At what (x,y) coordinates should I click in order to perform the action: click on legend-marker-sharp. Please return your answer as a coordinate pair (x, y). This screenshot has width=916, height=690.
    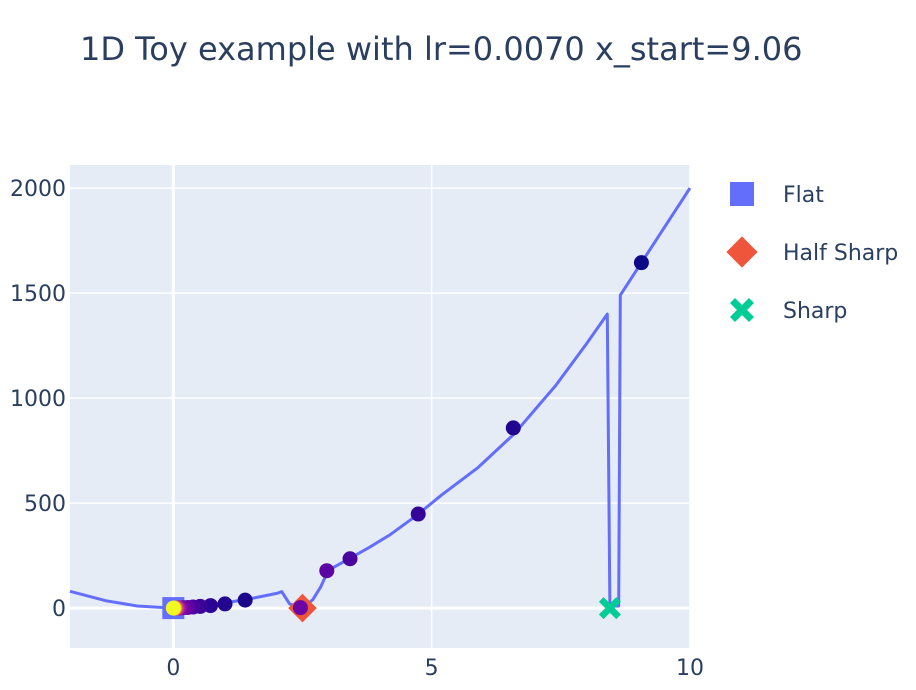
    Looking at the image, I should click on (742, 310).